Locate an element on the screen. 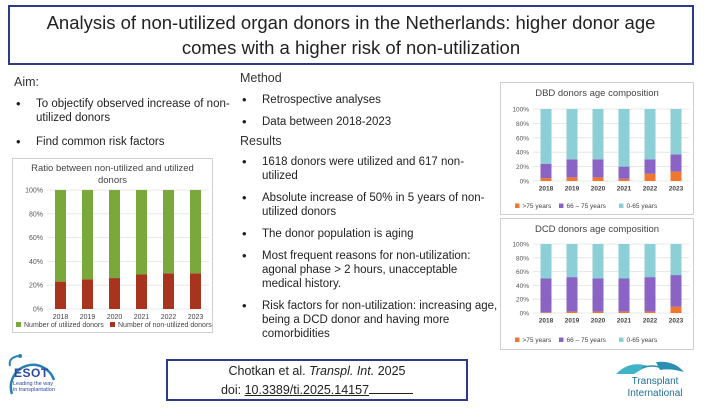 This screenshot has height=409, width=708. citation-year: 2025 is located at coordinates (391, 371).